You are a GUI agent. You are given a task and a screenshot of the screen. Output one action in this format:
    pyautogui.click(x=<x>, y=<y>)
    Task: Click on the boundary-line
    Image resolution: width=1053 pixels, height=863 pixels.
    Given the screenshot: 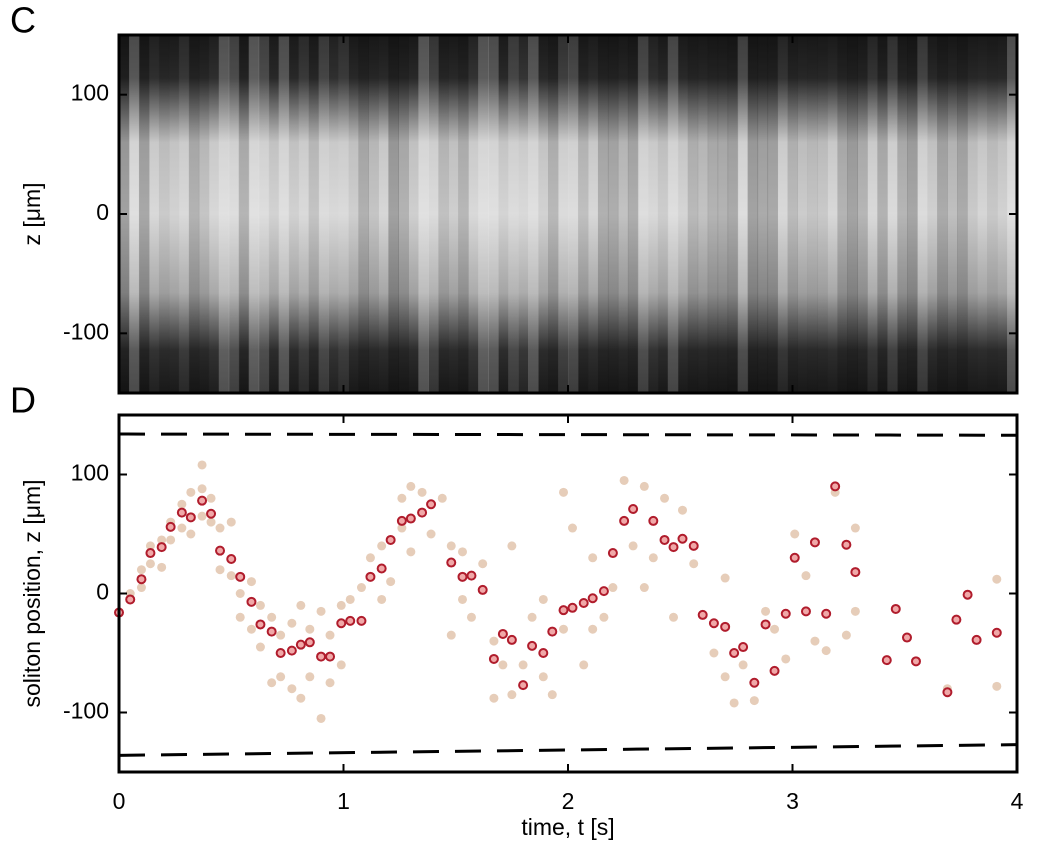 What is the action you would take?
    pyautogui.click(x=568, y=750)
    